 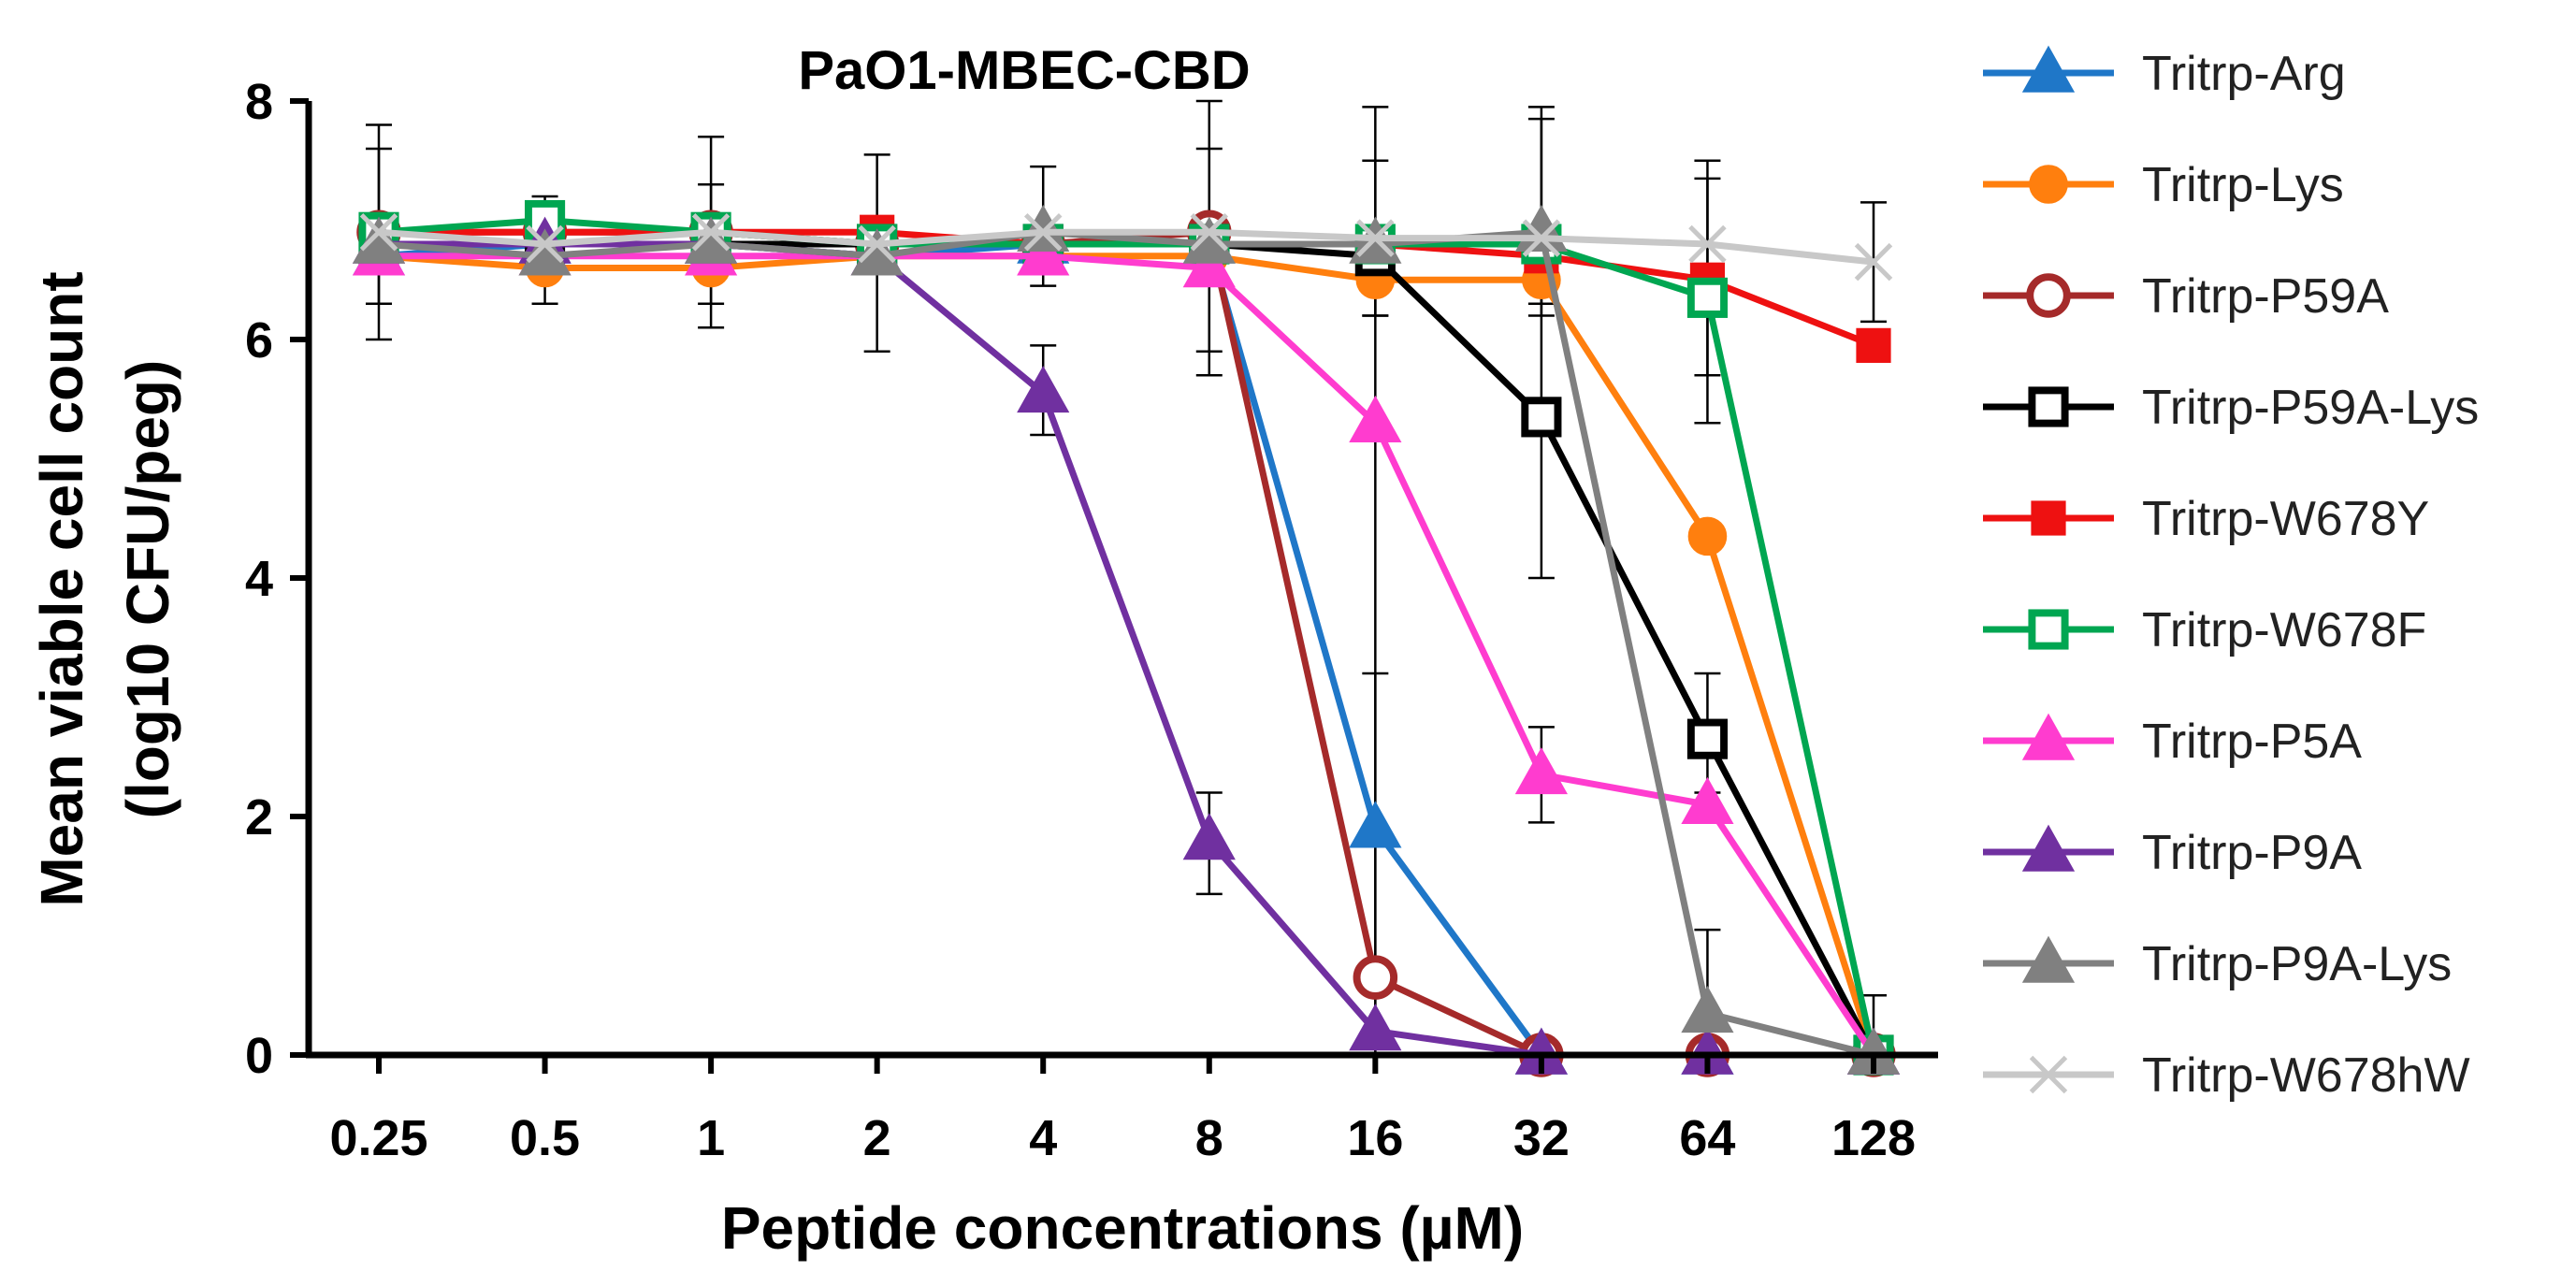 What do you see at coordinates (1542, 1138) in the screenshot?
I see `x-tick-label: 32` at bounding box center [1542, 1138].